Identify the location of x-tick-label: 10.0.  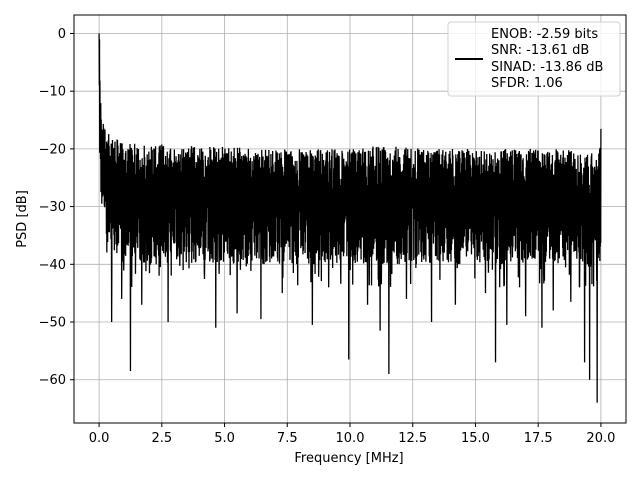
(350, 438).